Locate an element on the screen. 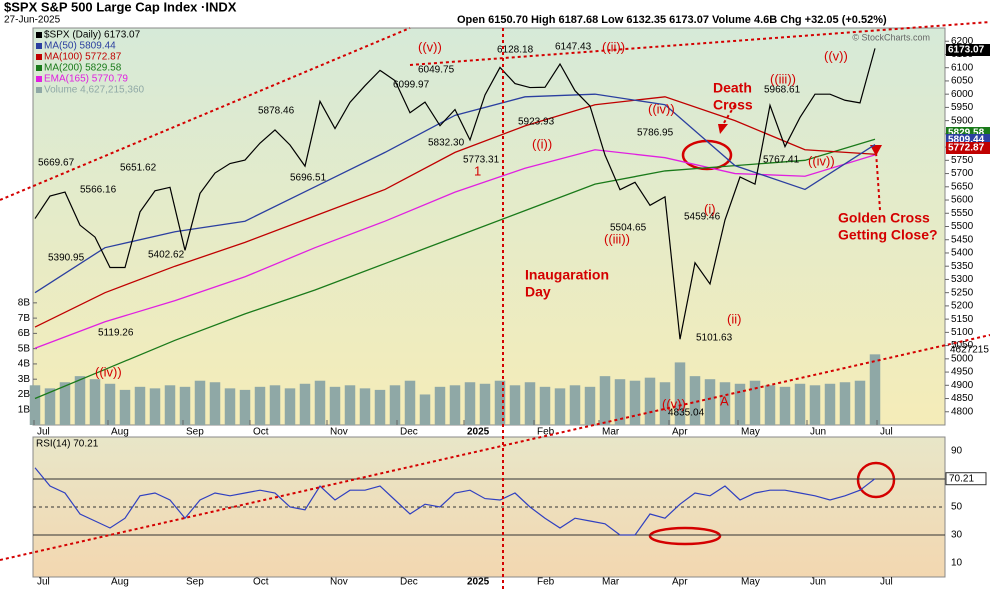 This screenshot has height=591, width=990. price-annotation: 5390.95 is located at coordinates (66, 258).